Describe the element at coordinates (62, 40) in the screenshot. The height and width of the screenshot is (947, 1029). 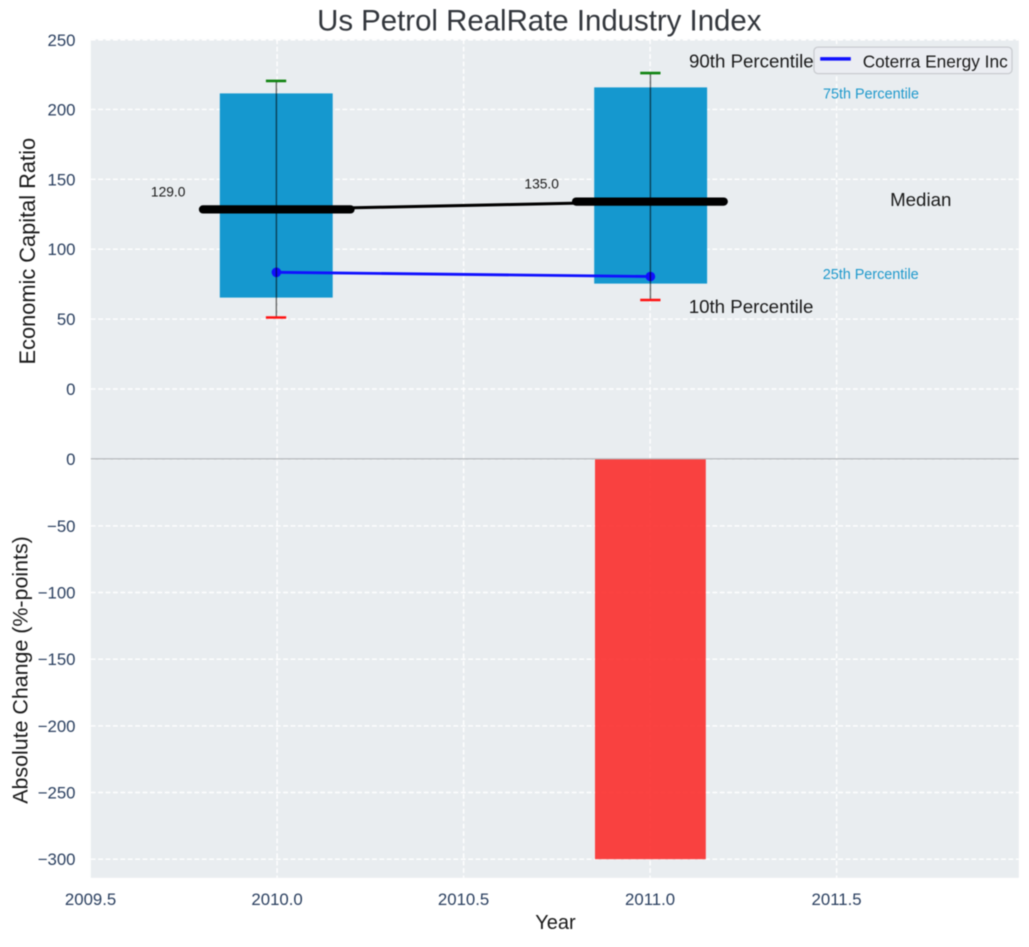
I see `svg-text: 250` at that location.